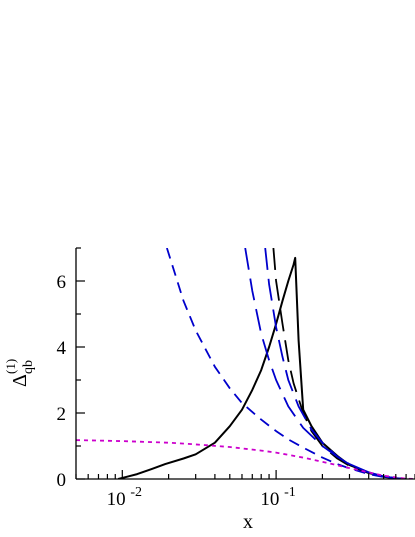  Describe the element at coordinates (62, 348) in the screenshot. I see `y-tick-label: 4` at that location.